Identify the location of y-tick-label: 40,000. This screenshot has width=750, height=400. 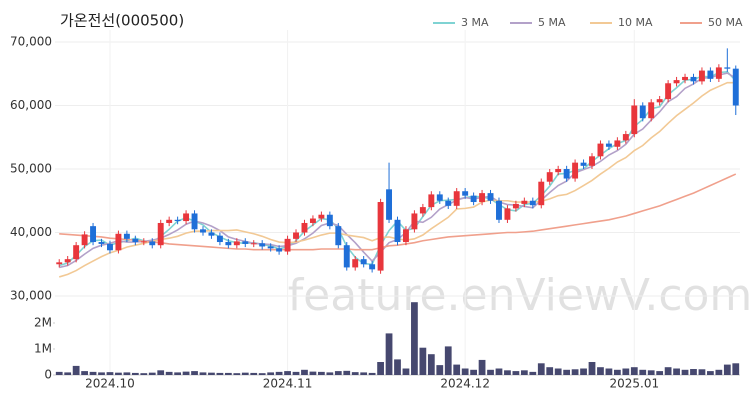
(31, 232).